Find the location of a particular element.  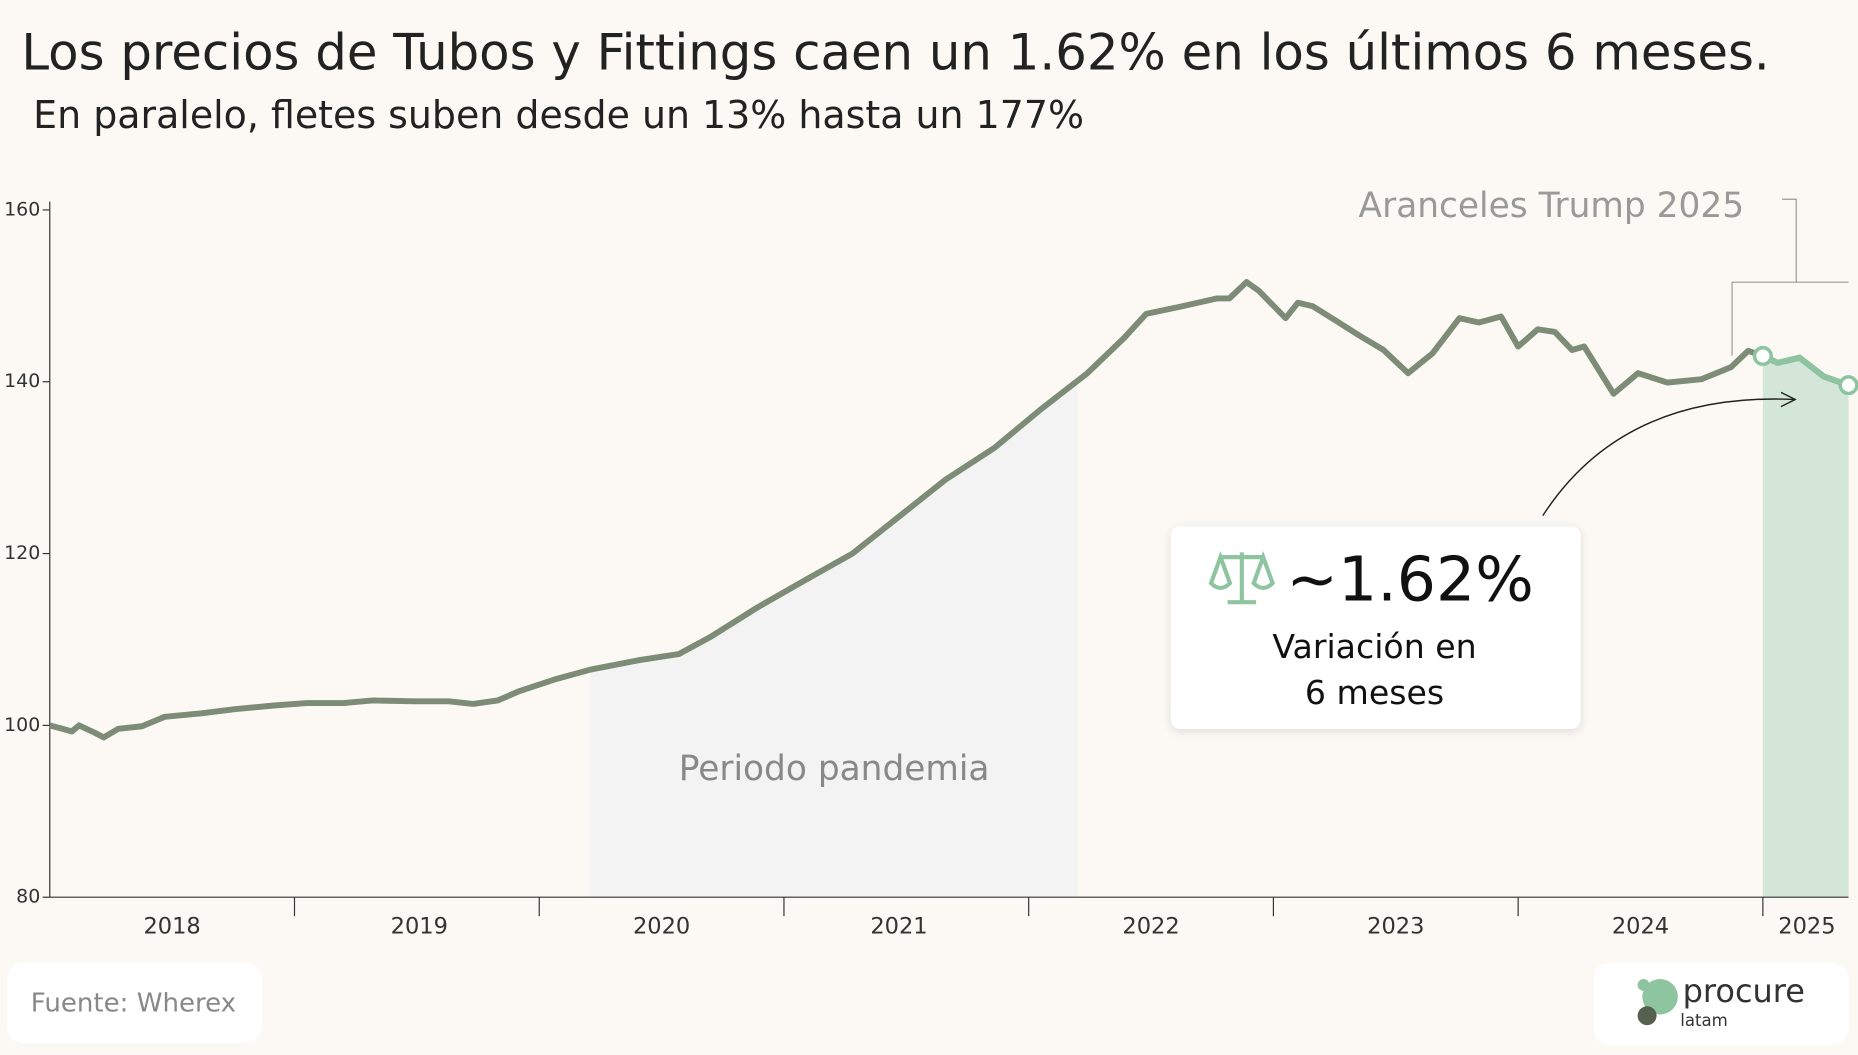

y-tick-label: 140 is located at coordinates (22, 381).